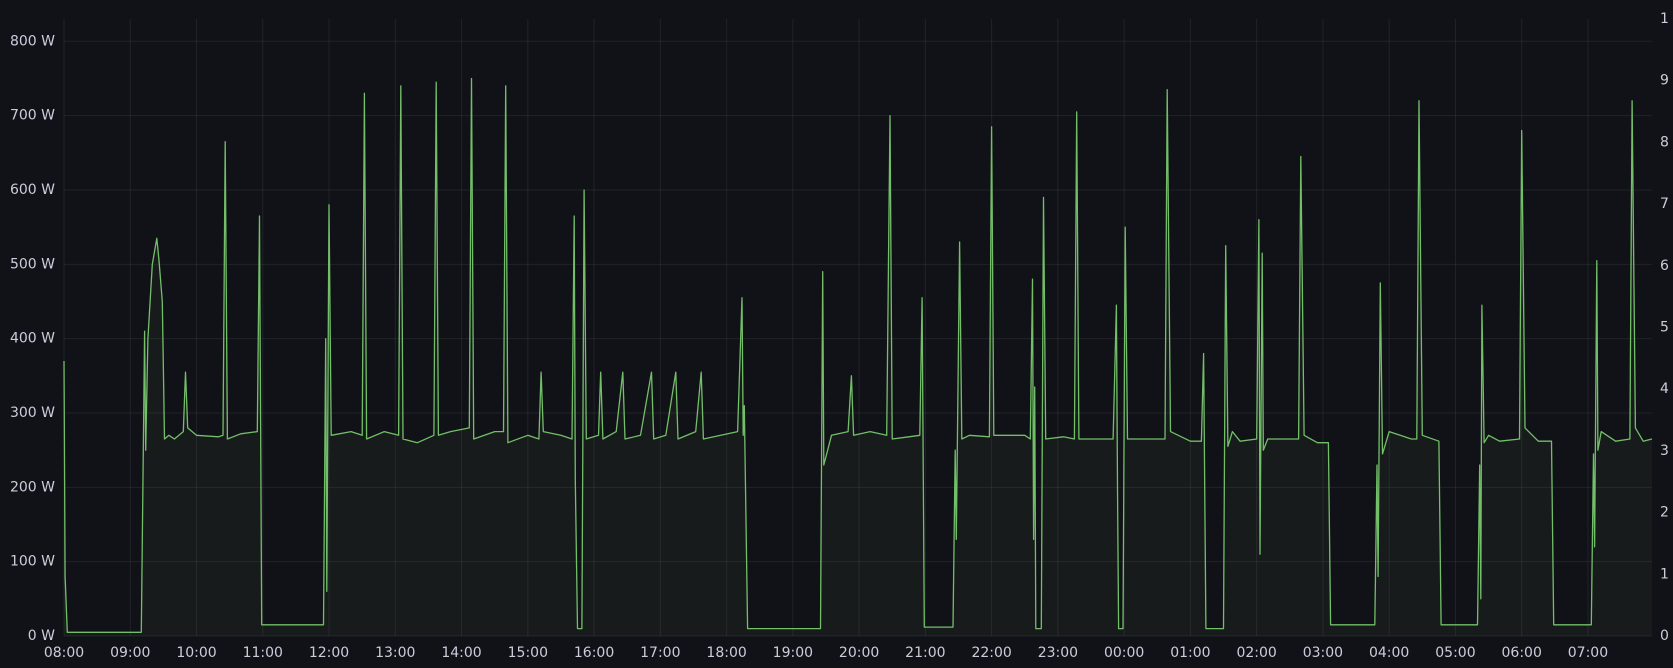  What do you see at coordinates (1664, 266) in the screenshot?
I see `y2-tick-label: 6` at bounding box center [1664, 266].